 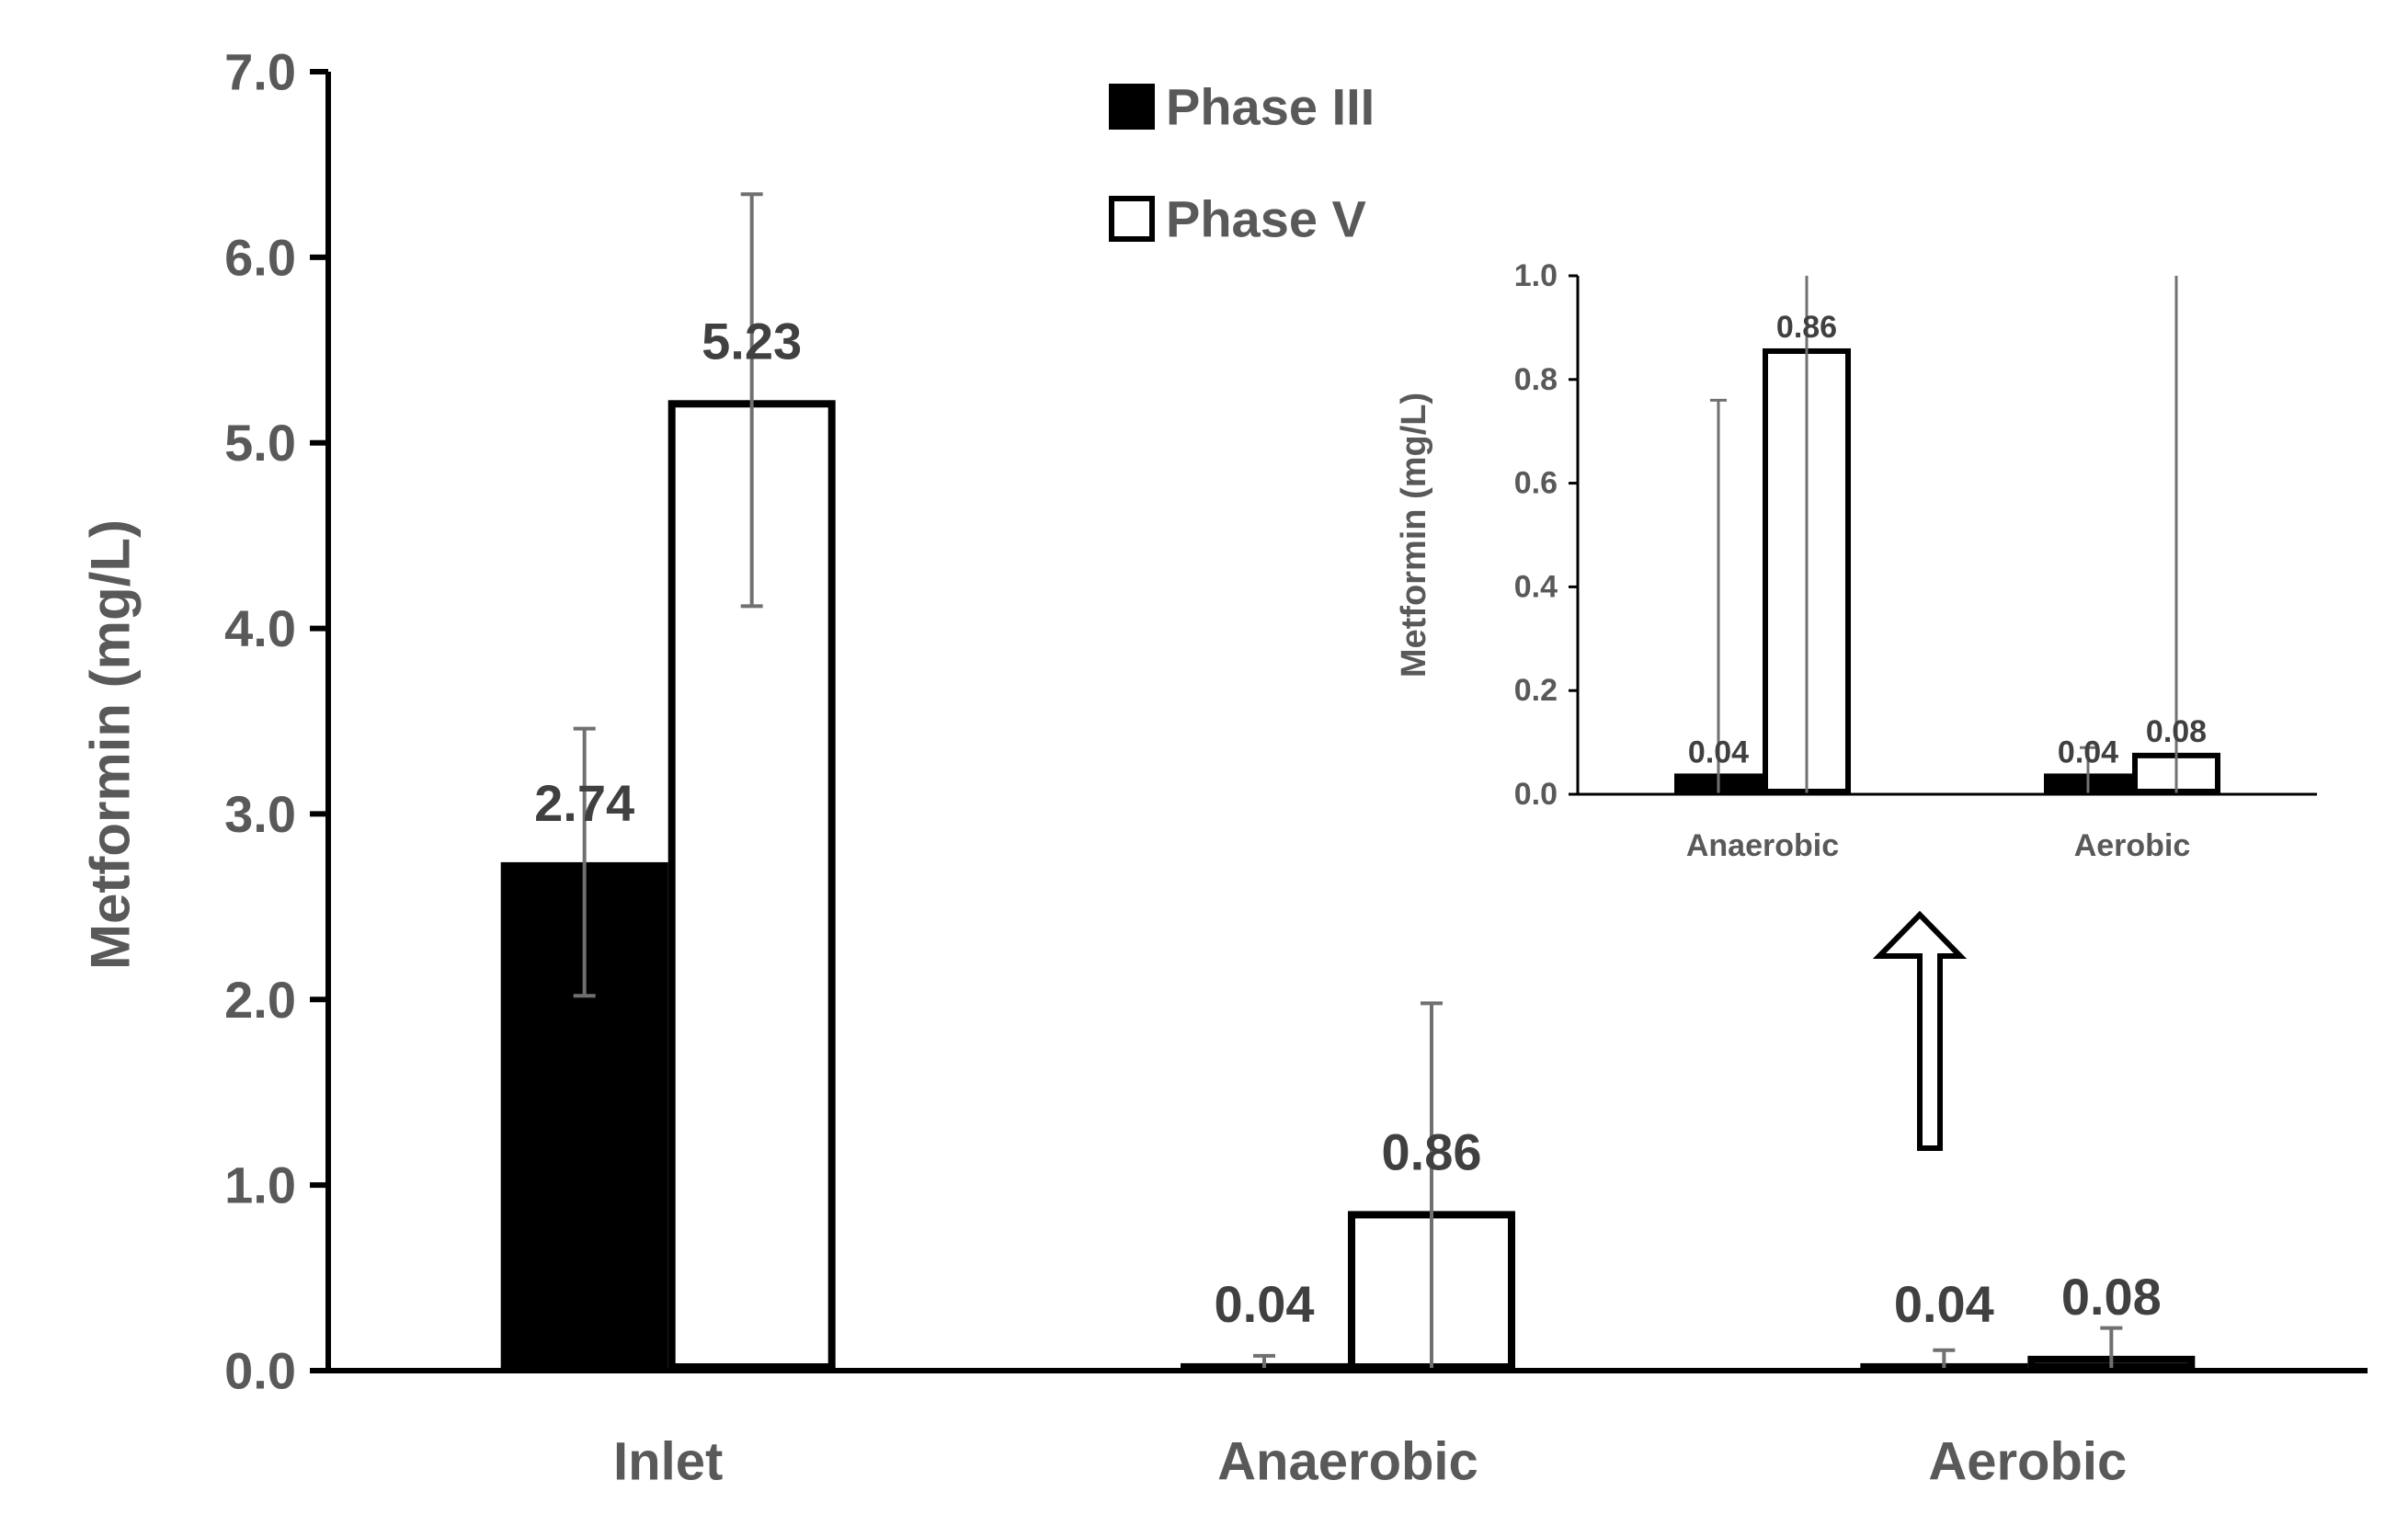 I want to click on y-tick-label: 0.4, so click(x=1536, y=586).